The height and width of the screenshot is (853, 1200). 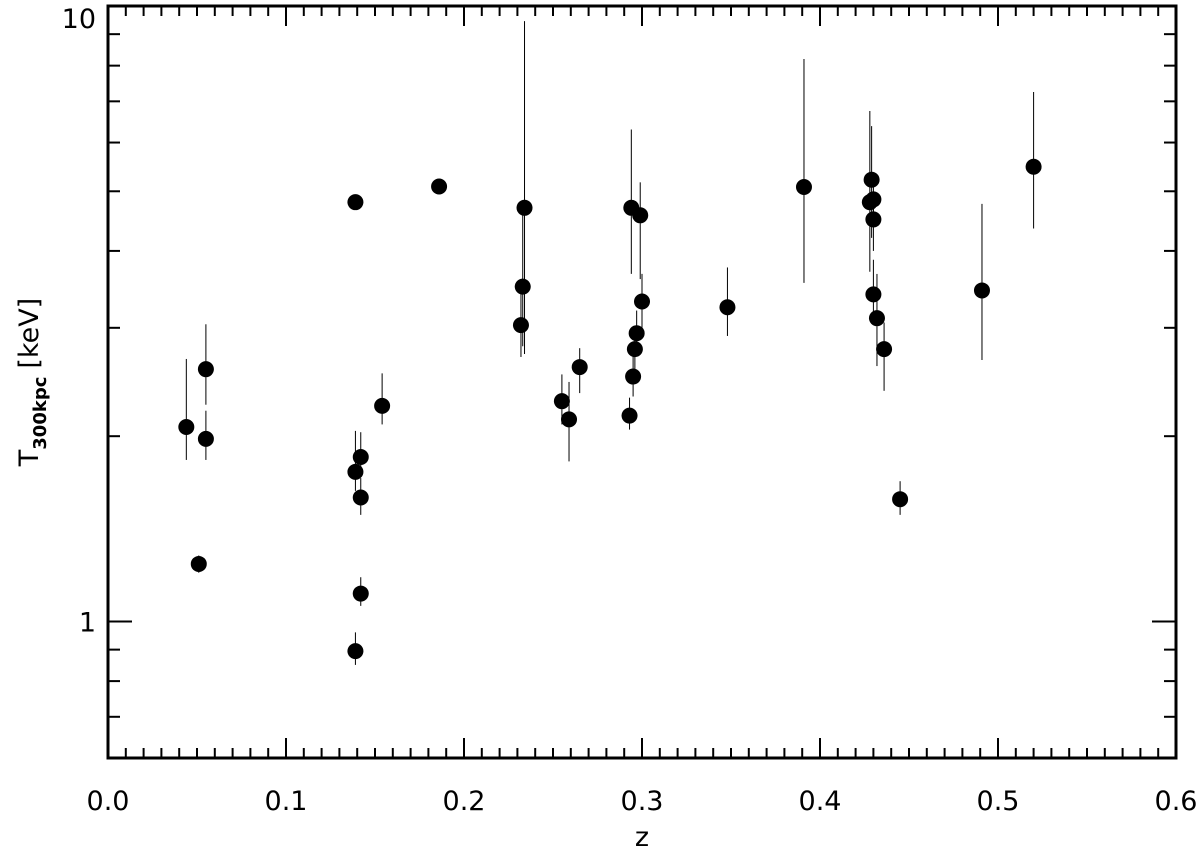 What do you see at coordinates (87, 622) in the screenshot?
I see `y-tick-label: 1` at bounding box center [87, 622].